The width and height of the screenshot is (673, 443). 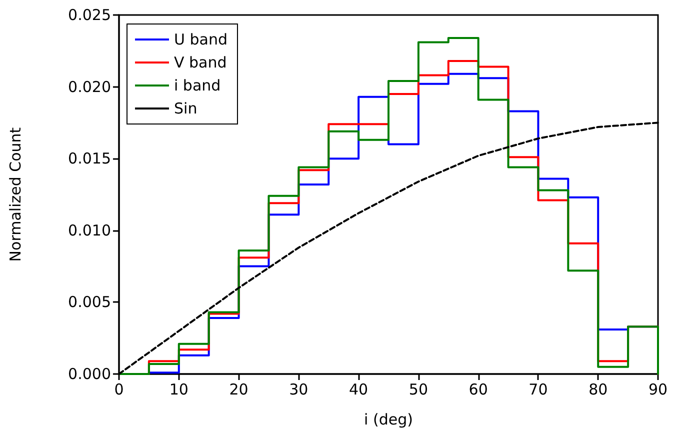 I want to click on x-tick-label: 50, so click(x=418, y=389).